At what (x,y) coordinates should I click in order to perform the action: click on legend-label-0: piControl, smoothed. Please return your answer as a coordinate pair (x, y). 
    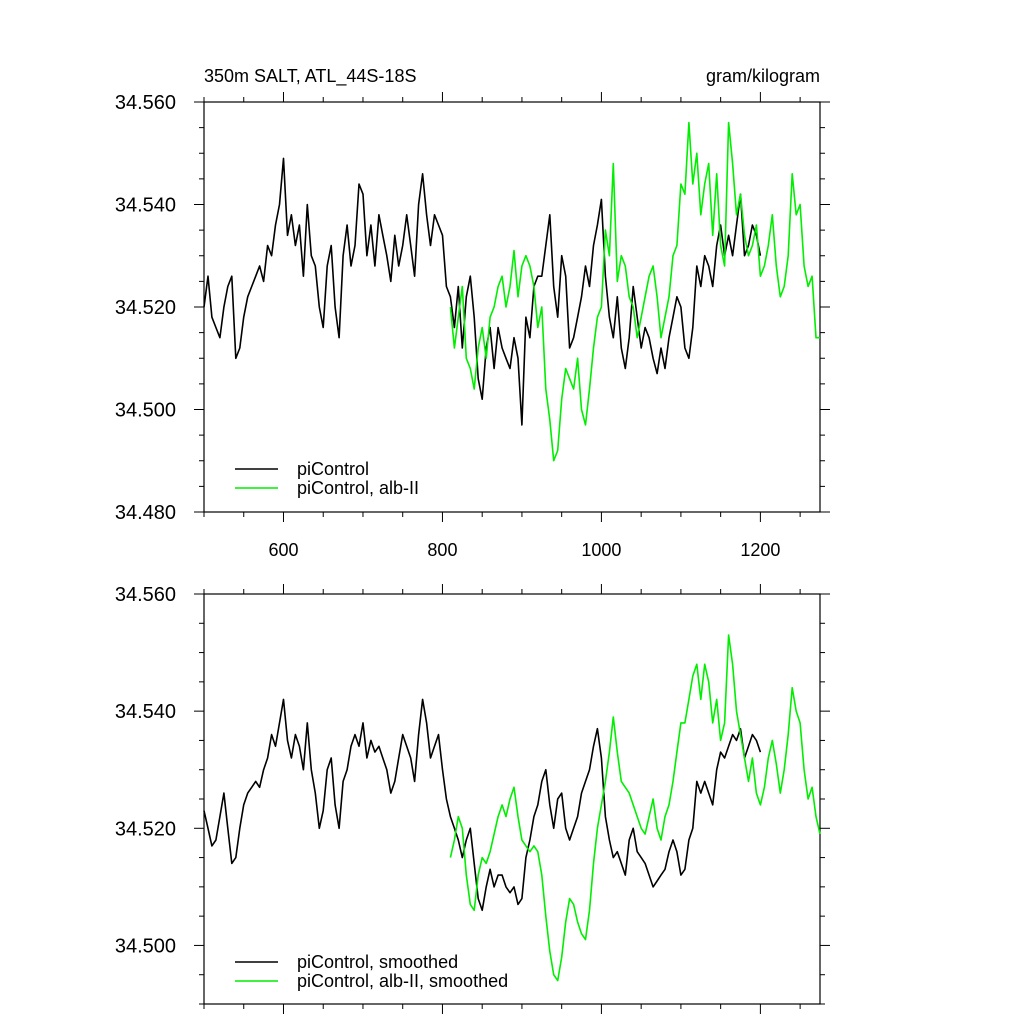
    Looking at the image, I should click on (377, 962).